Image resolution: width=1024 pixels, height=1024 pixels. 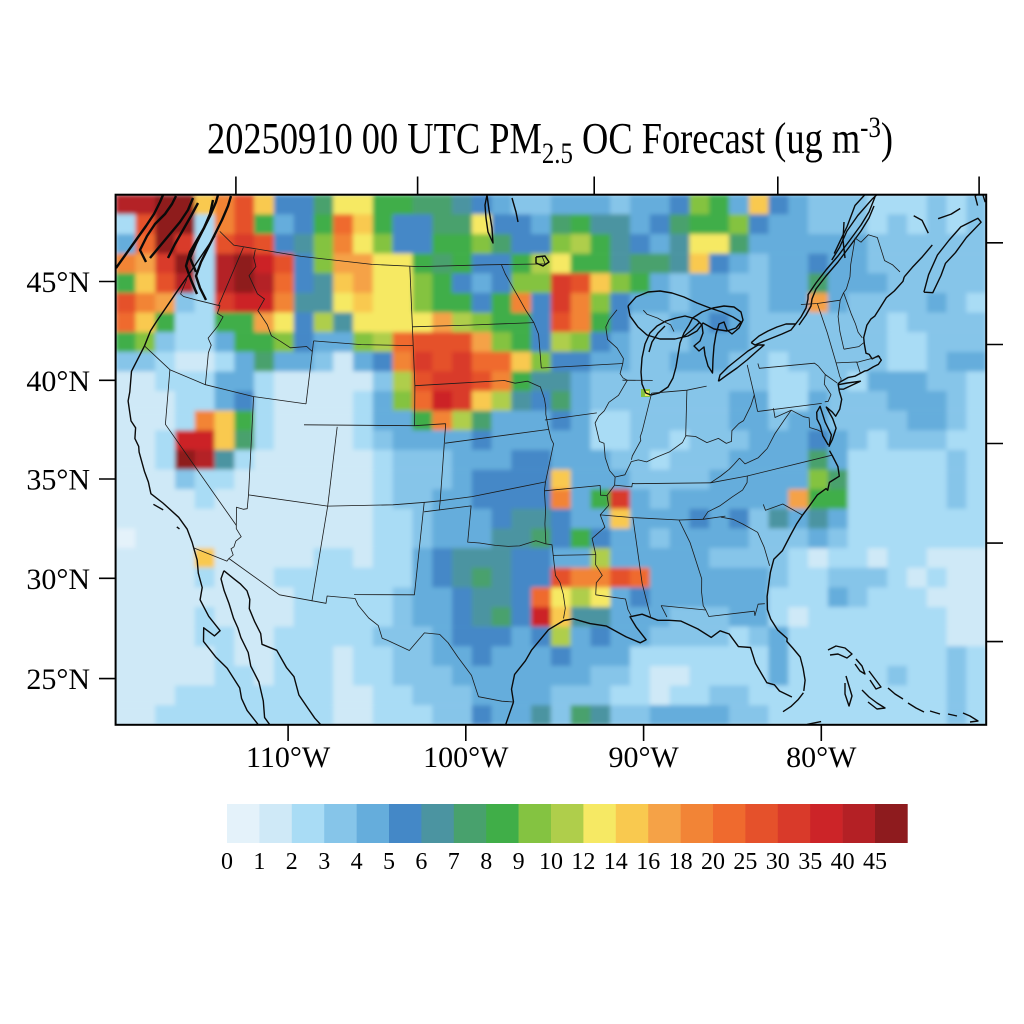 What do you see at coordinates (389, 862) in the screenshot?
I see `svg-text: 5` at bounding box center [389, 862].